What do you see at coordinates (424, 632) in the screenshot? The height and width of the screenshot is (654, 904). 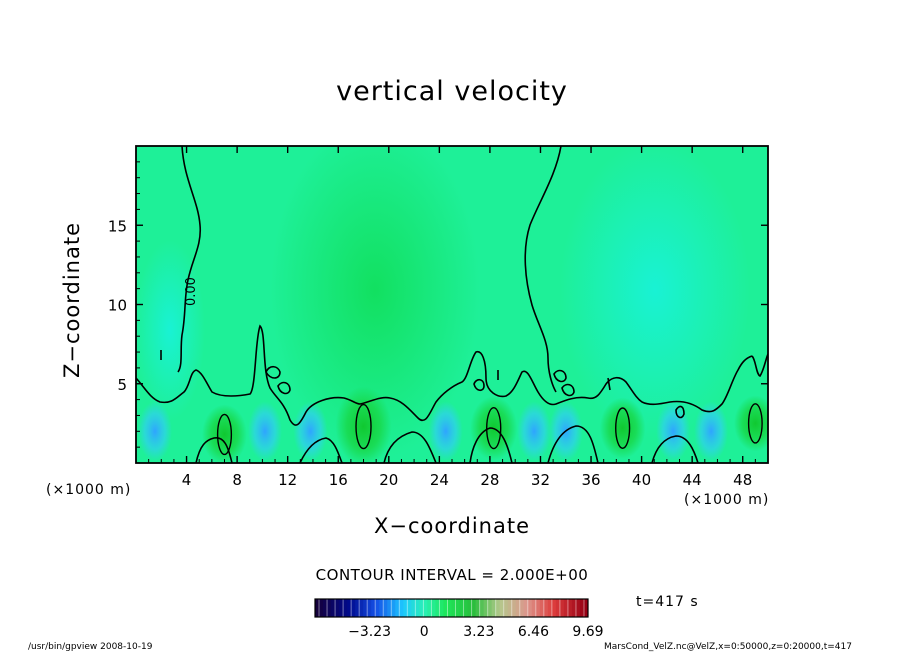 I see `colorbar-tick-label: 0` at bounding box center [424, 632].